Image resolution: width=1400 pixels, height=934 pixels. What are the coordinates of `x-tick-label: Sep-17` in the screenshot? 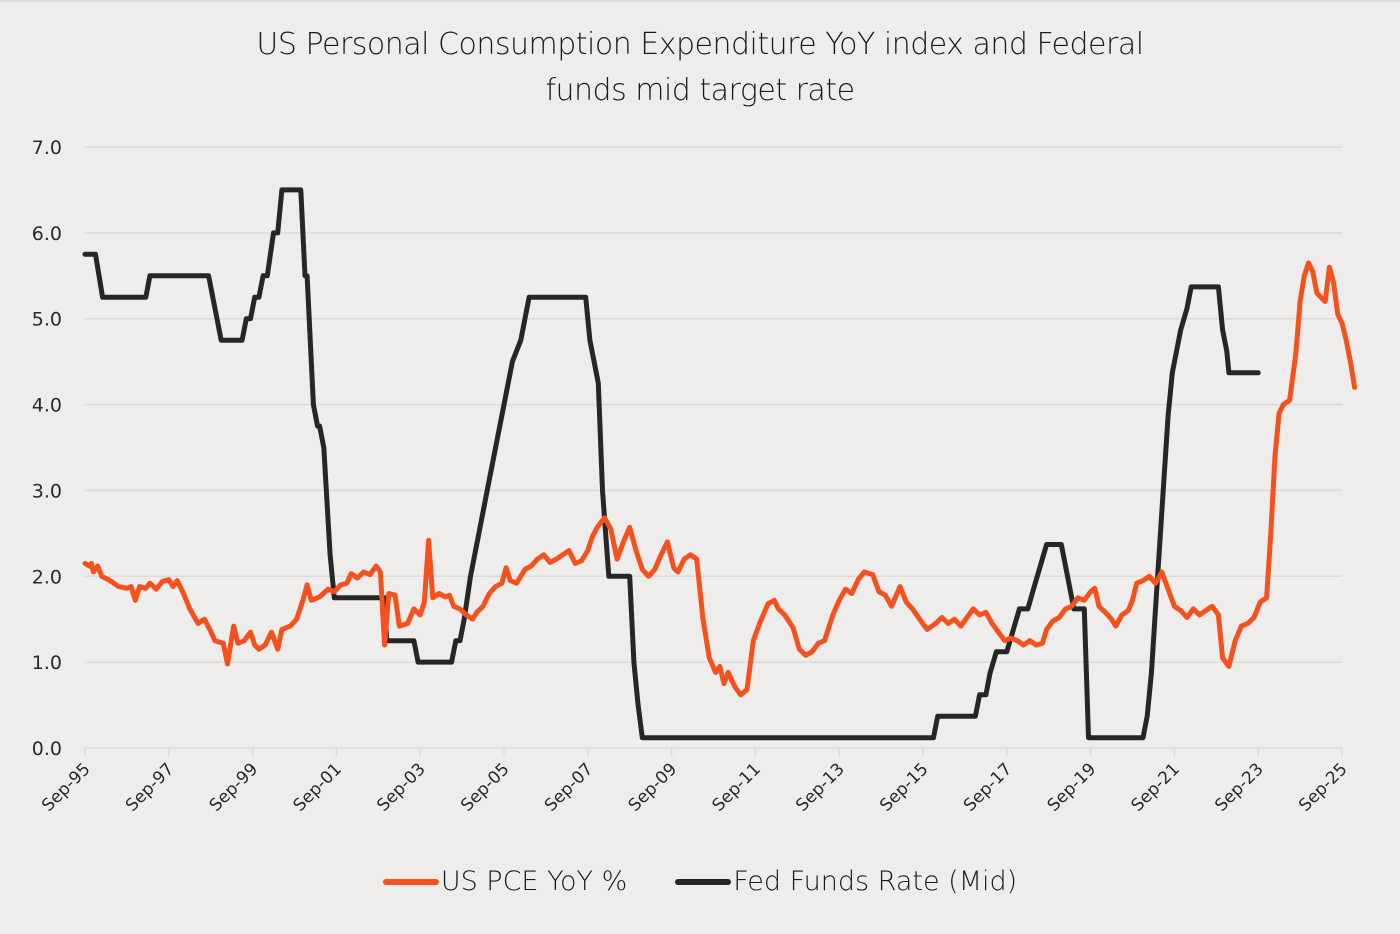 It's located at (988, 787).